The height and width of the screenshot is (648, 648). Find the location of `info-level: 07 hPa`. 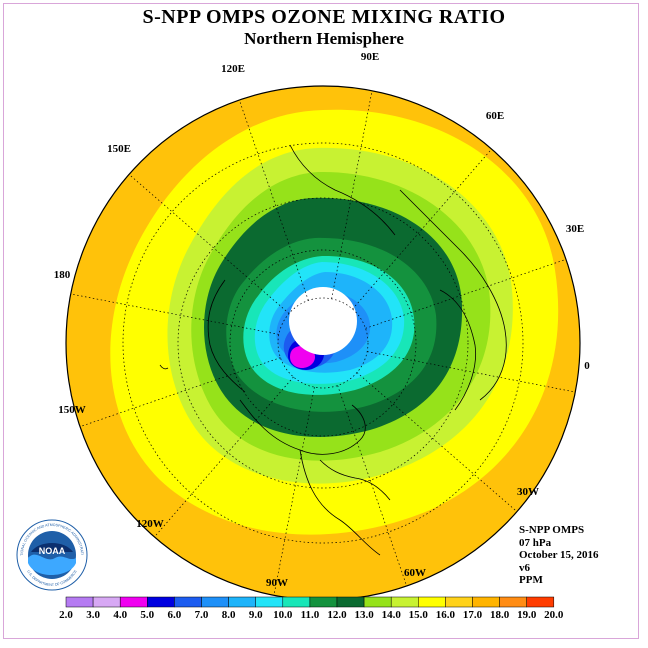

info-level: 07 hPa is located at coordinates (535, 542).